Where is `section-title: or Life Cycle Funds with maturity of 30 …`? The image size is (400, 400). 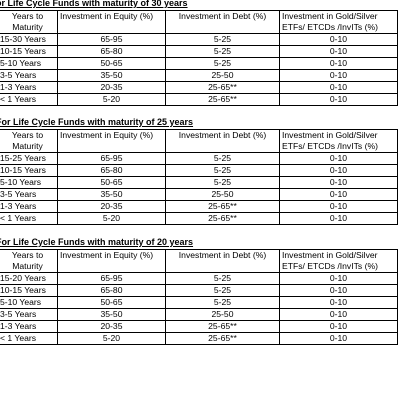 section-title: or Life Cycle Funds with maturity of 30 … is located at coordinates (199, 5).